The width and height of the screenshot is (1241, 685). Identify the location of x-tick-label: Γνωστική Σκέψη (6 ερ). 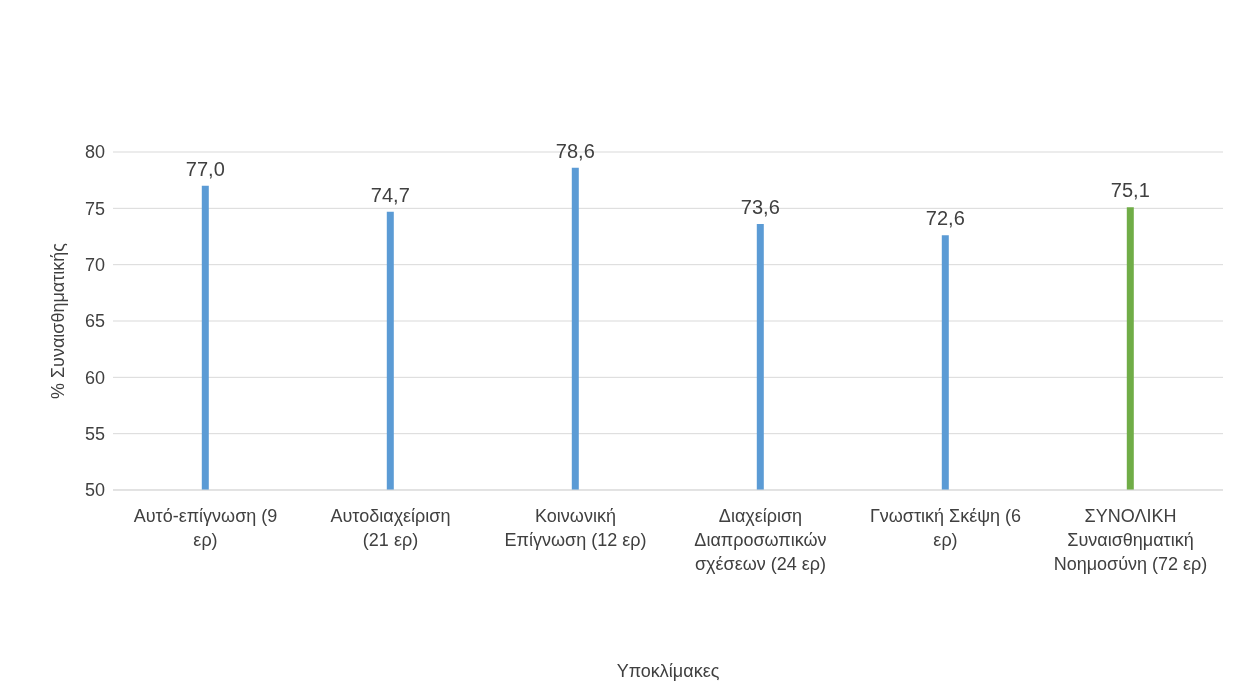
(945, 528).